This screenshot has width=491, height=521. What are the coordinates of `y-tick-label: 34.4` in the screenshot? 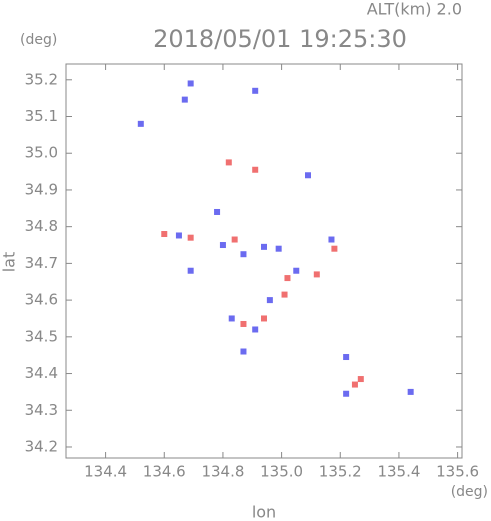 It's located at (41, 373).